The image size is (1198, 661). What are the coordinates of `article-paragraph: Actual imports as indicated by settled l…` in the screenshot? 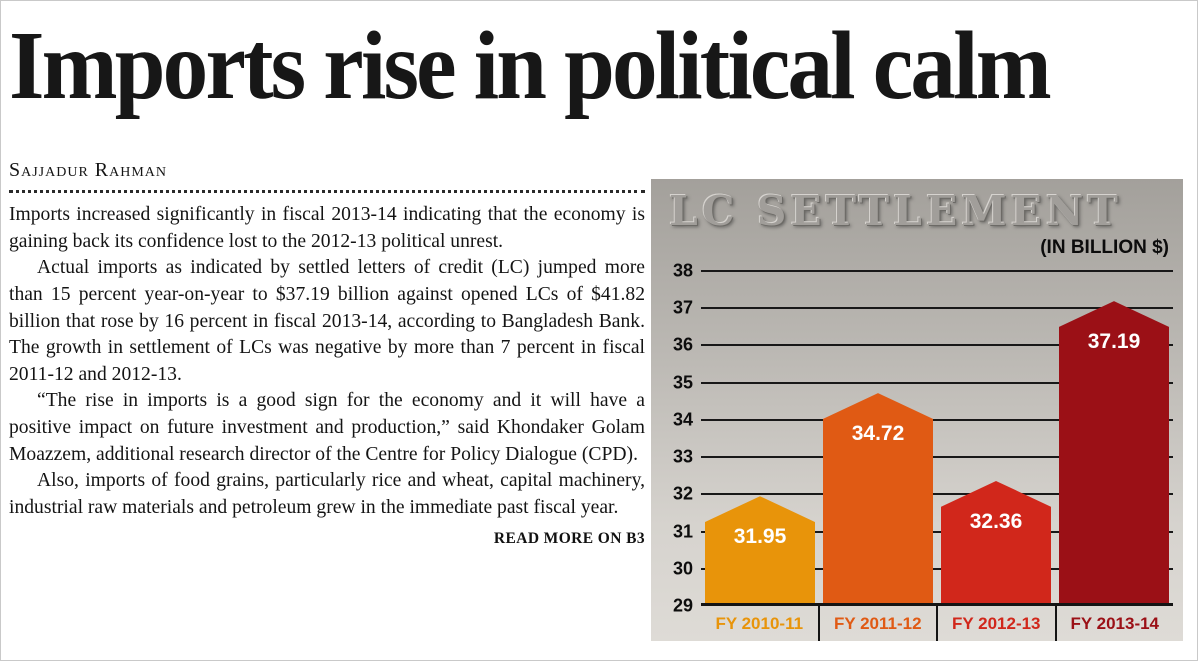 It's located at (327, 321).